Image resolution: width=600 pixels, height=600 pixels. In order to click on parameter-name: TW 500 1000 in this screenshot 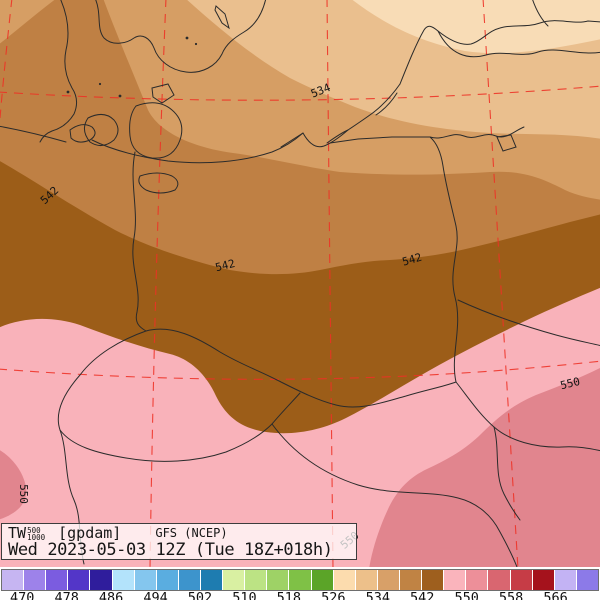, I will do `click(26, 533)`.